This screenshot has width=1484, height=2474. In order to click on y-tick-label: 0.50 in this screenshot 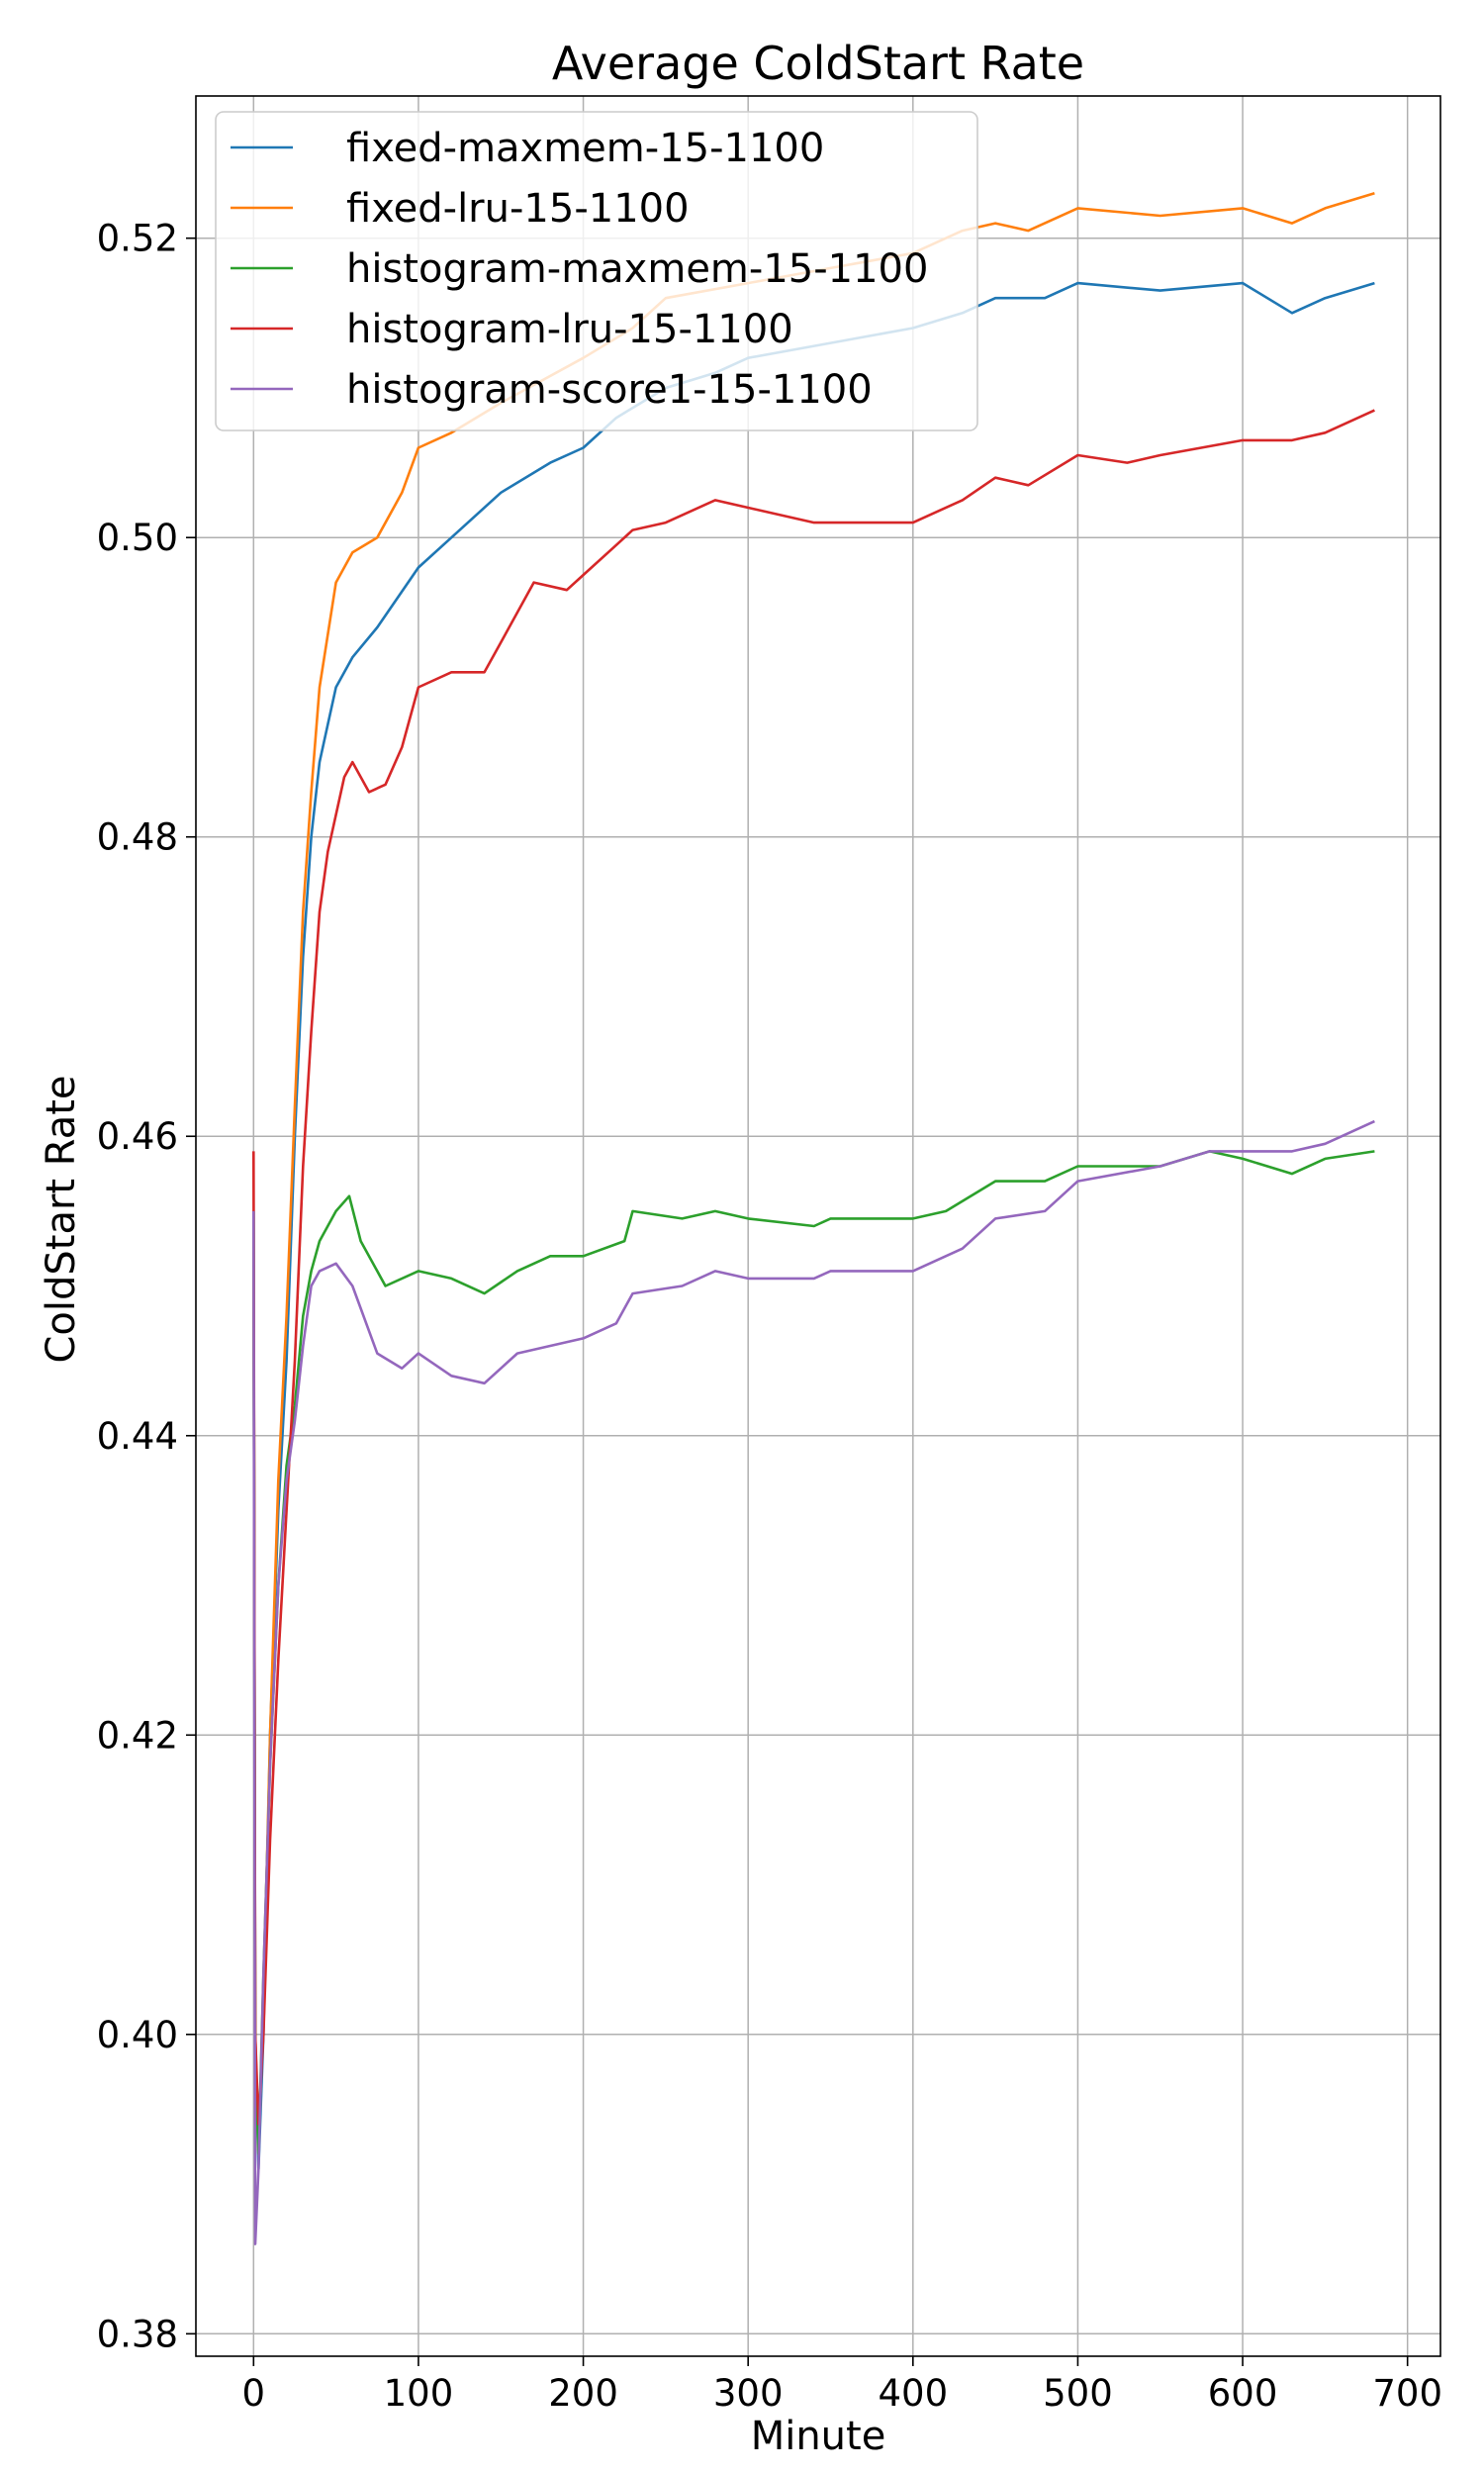, I will do `click(137, 538)`.